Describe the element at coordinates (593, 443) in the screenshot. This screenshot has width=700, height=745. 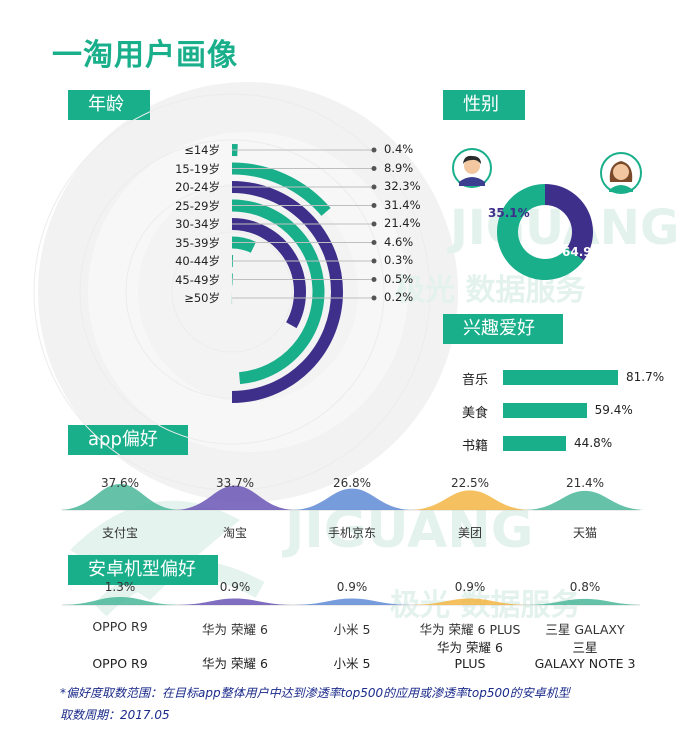
I see `interest-value: 44.8%` at that location.